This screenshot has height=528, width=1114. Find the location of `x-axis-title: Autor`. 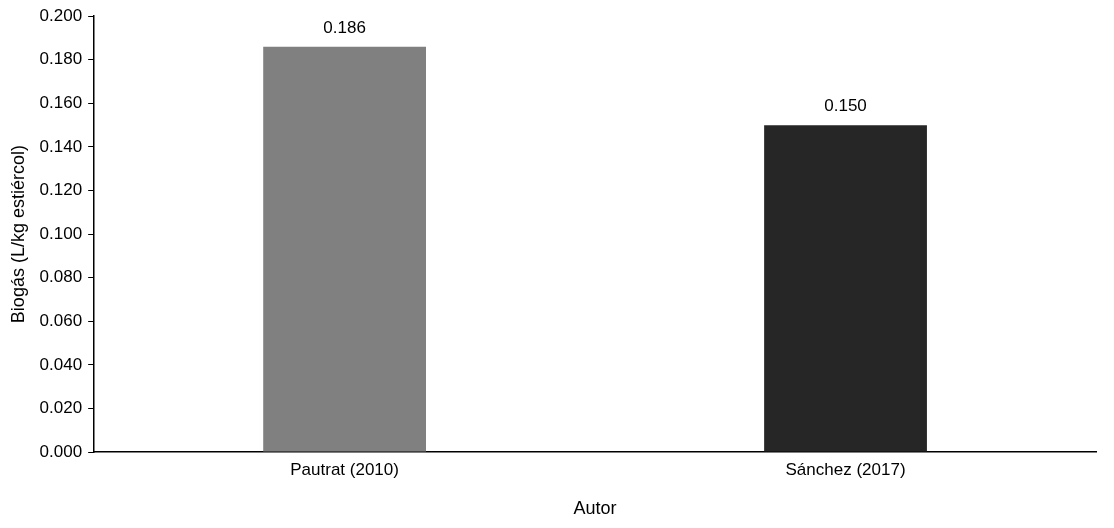

x-axis-title: Autor is located at coordinates (595, 508).